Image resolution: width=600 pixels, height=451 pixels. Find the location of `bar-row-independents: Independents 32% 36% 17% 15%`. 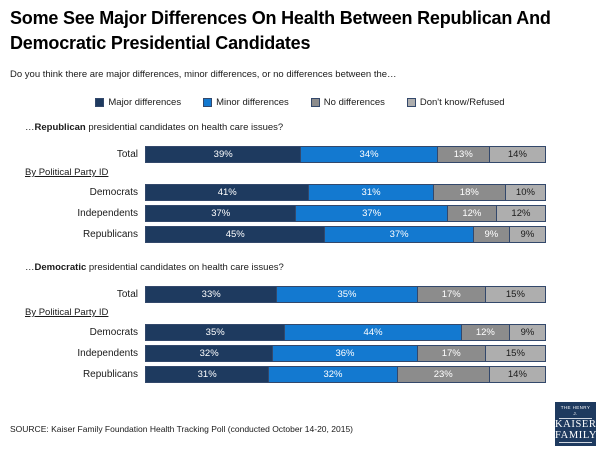

bar-row-independents: Independents 32% 36% 17% 15% is located at coordinates (300, 353).